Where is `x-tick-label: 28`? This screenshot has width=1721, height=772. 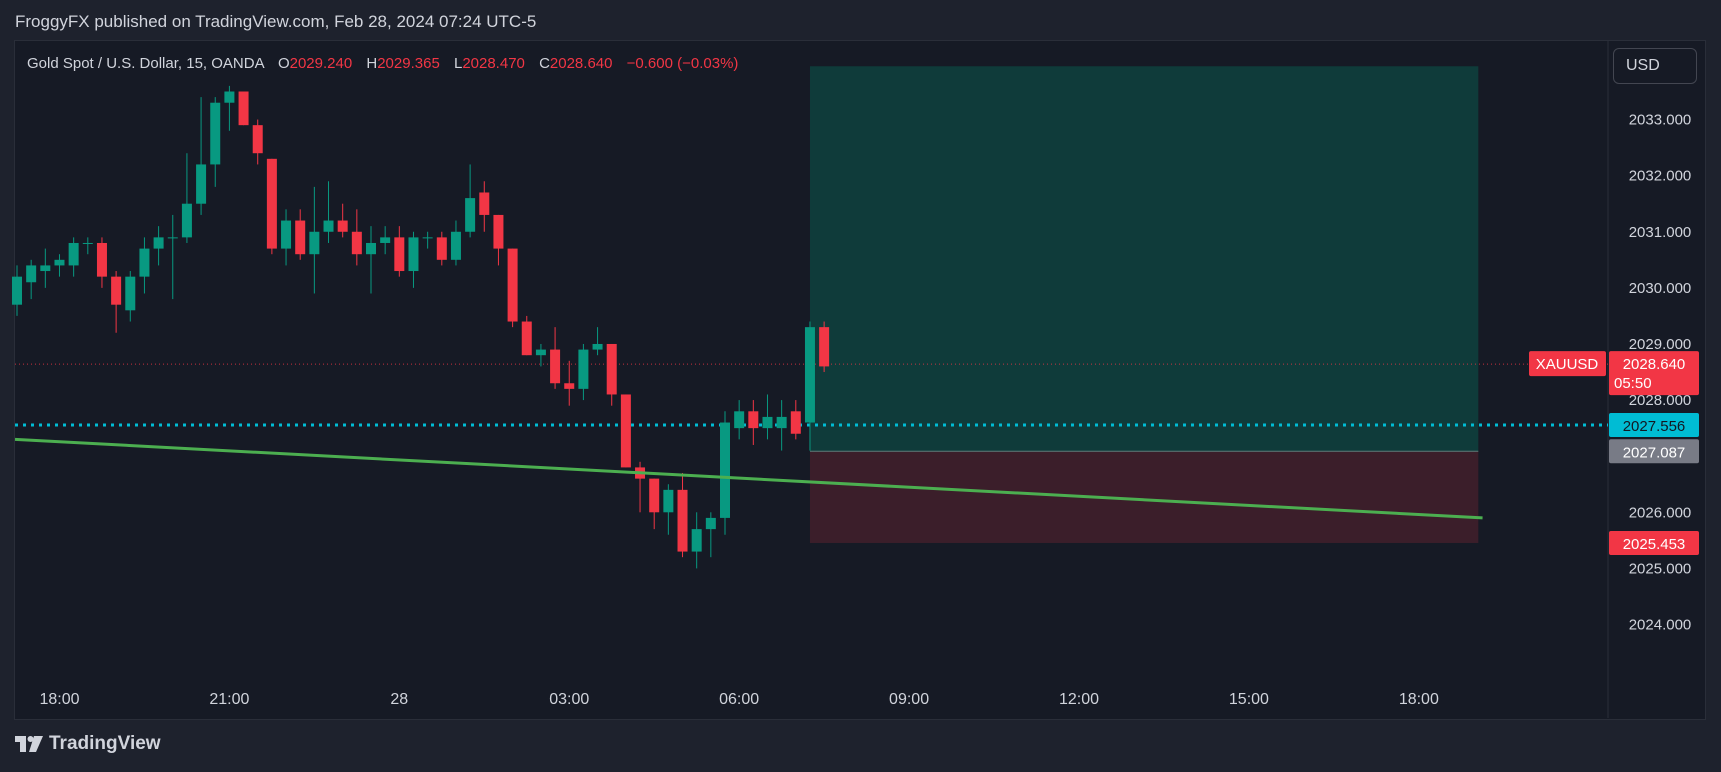
x-tick-label: 28 is located at coordinates (399, 699).